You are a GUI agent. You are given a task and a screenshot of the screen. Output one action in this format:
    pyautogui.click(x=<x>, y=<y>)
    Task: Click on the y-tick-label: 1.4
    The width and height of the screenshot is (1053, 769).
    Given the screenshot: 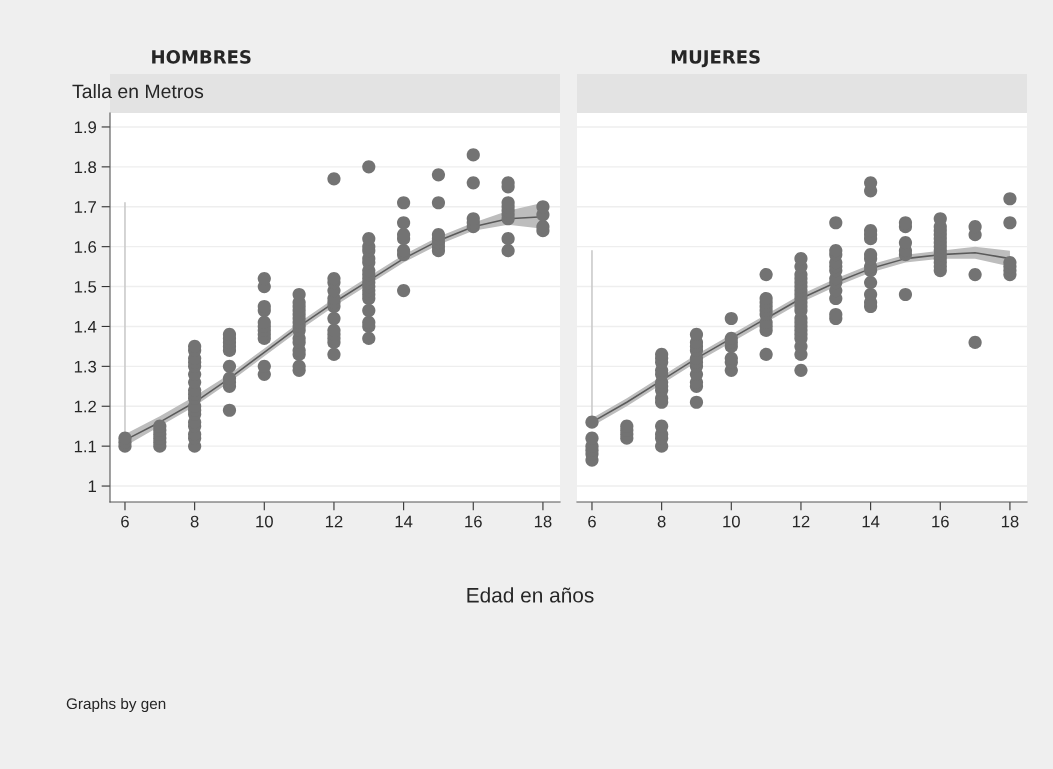 What is the action you would take?
    pyautogui.click(x=85, y=327)
    